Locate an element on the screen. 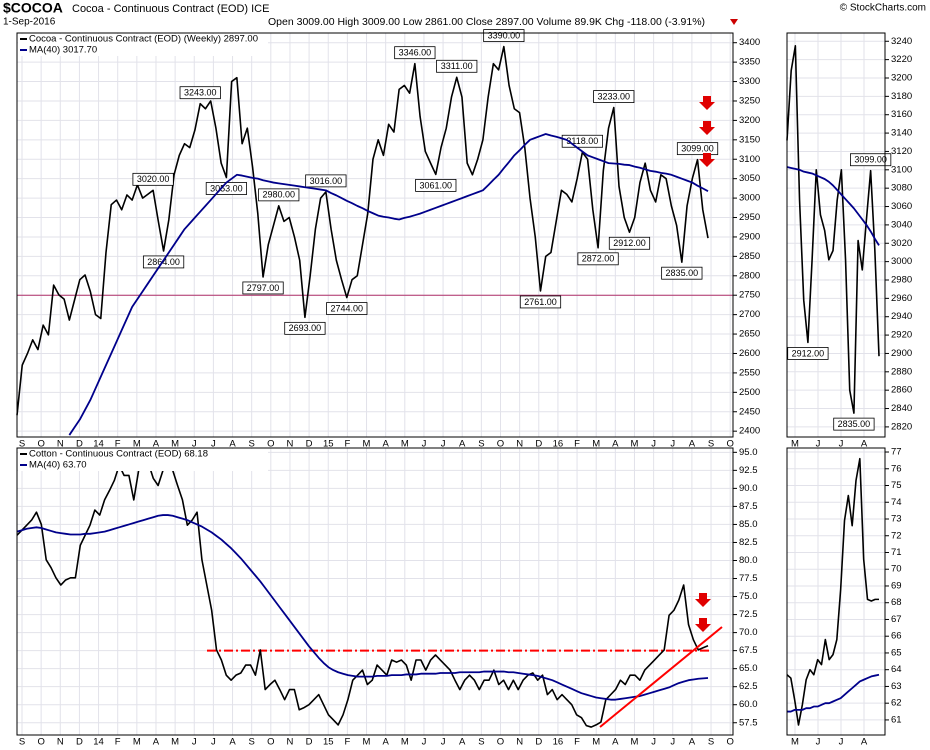 The image size is (930, 750). y-tick-label: 3120 is located at coordinates (901, 151).